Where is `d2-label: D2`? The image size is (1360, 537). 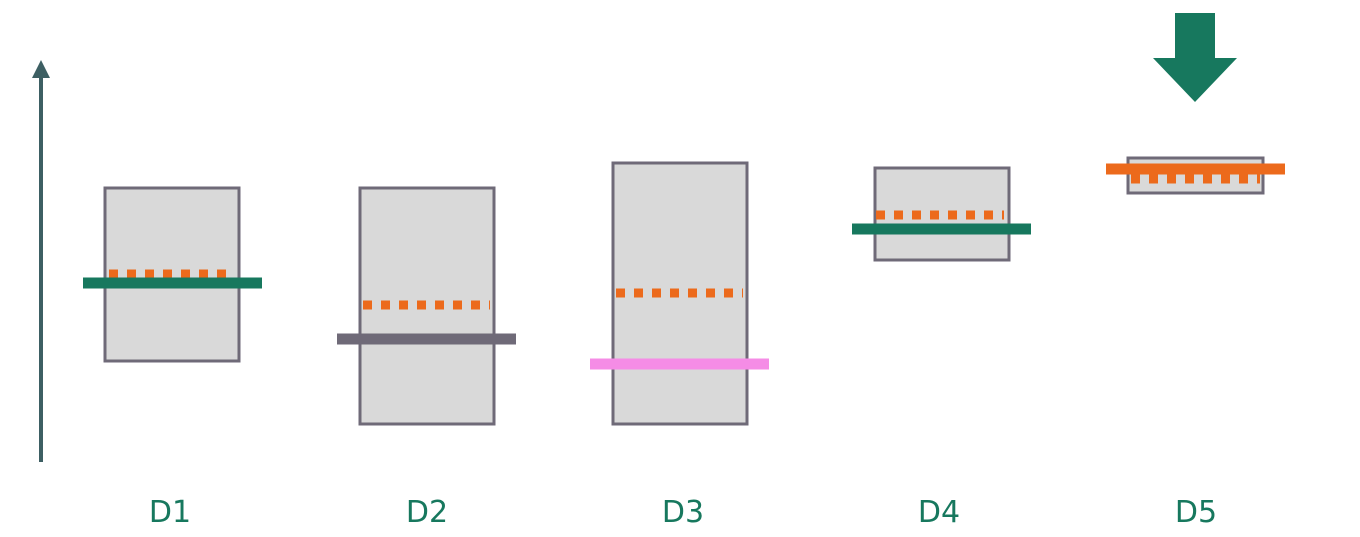 d2-label: D2 is located at coordinates (427, 512).